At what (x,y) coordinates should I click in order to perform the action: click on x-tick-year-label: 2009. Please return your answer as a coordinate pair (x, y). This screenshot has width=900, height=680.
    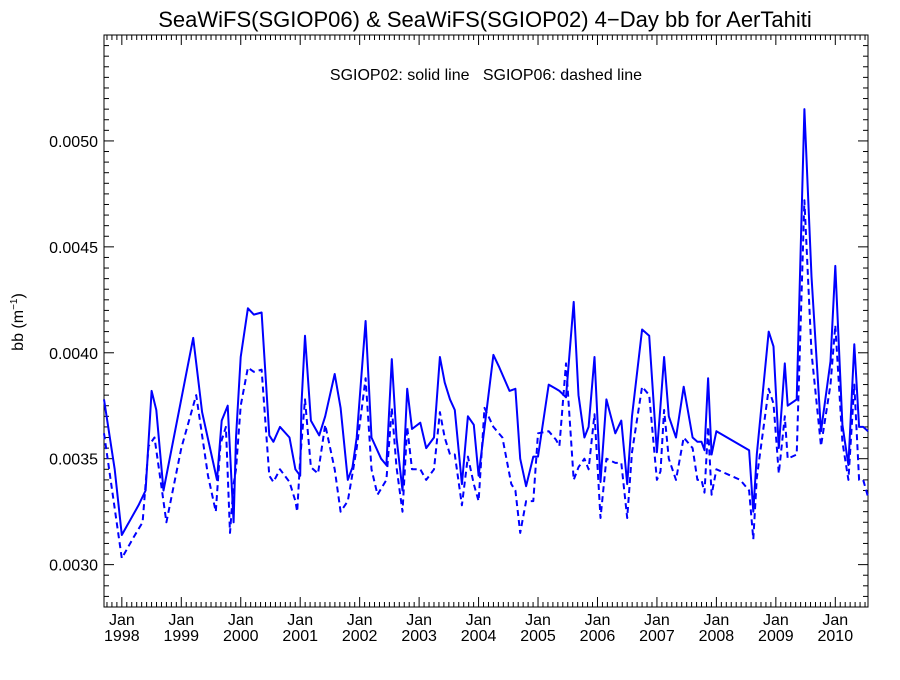
    Looking at the image, I should click on (776, 636).